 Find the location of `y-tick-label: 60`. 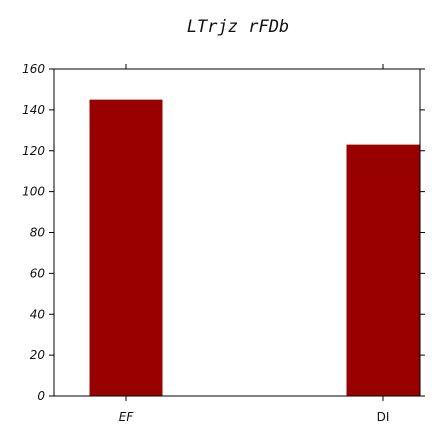

y-tick-label: 60 is located at coordinates (38, 273).